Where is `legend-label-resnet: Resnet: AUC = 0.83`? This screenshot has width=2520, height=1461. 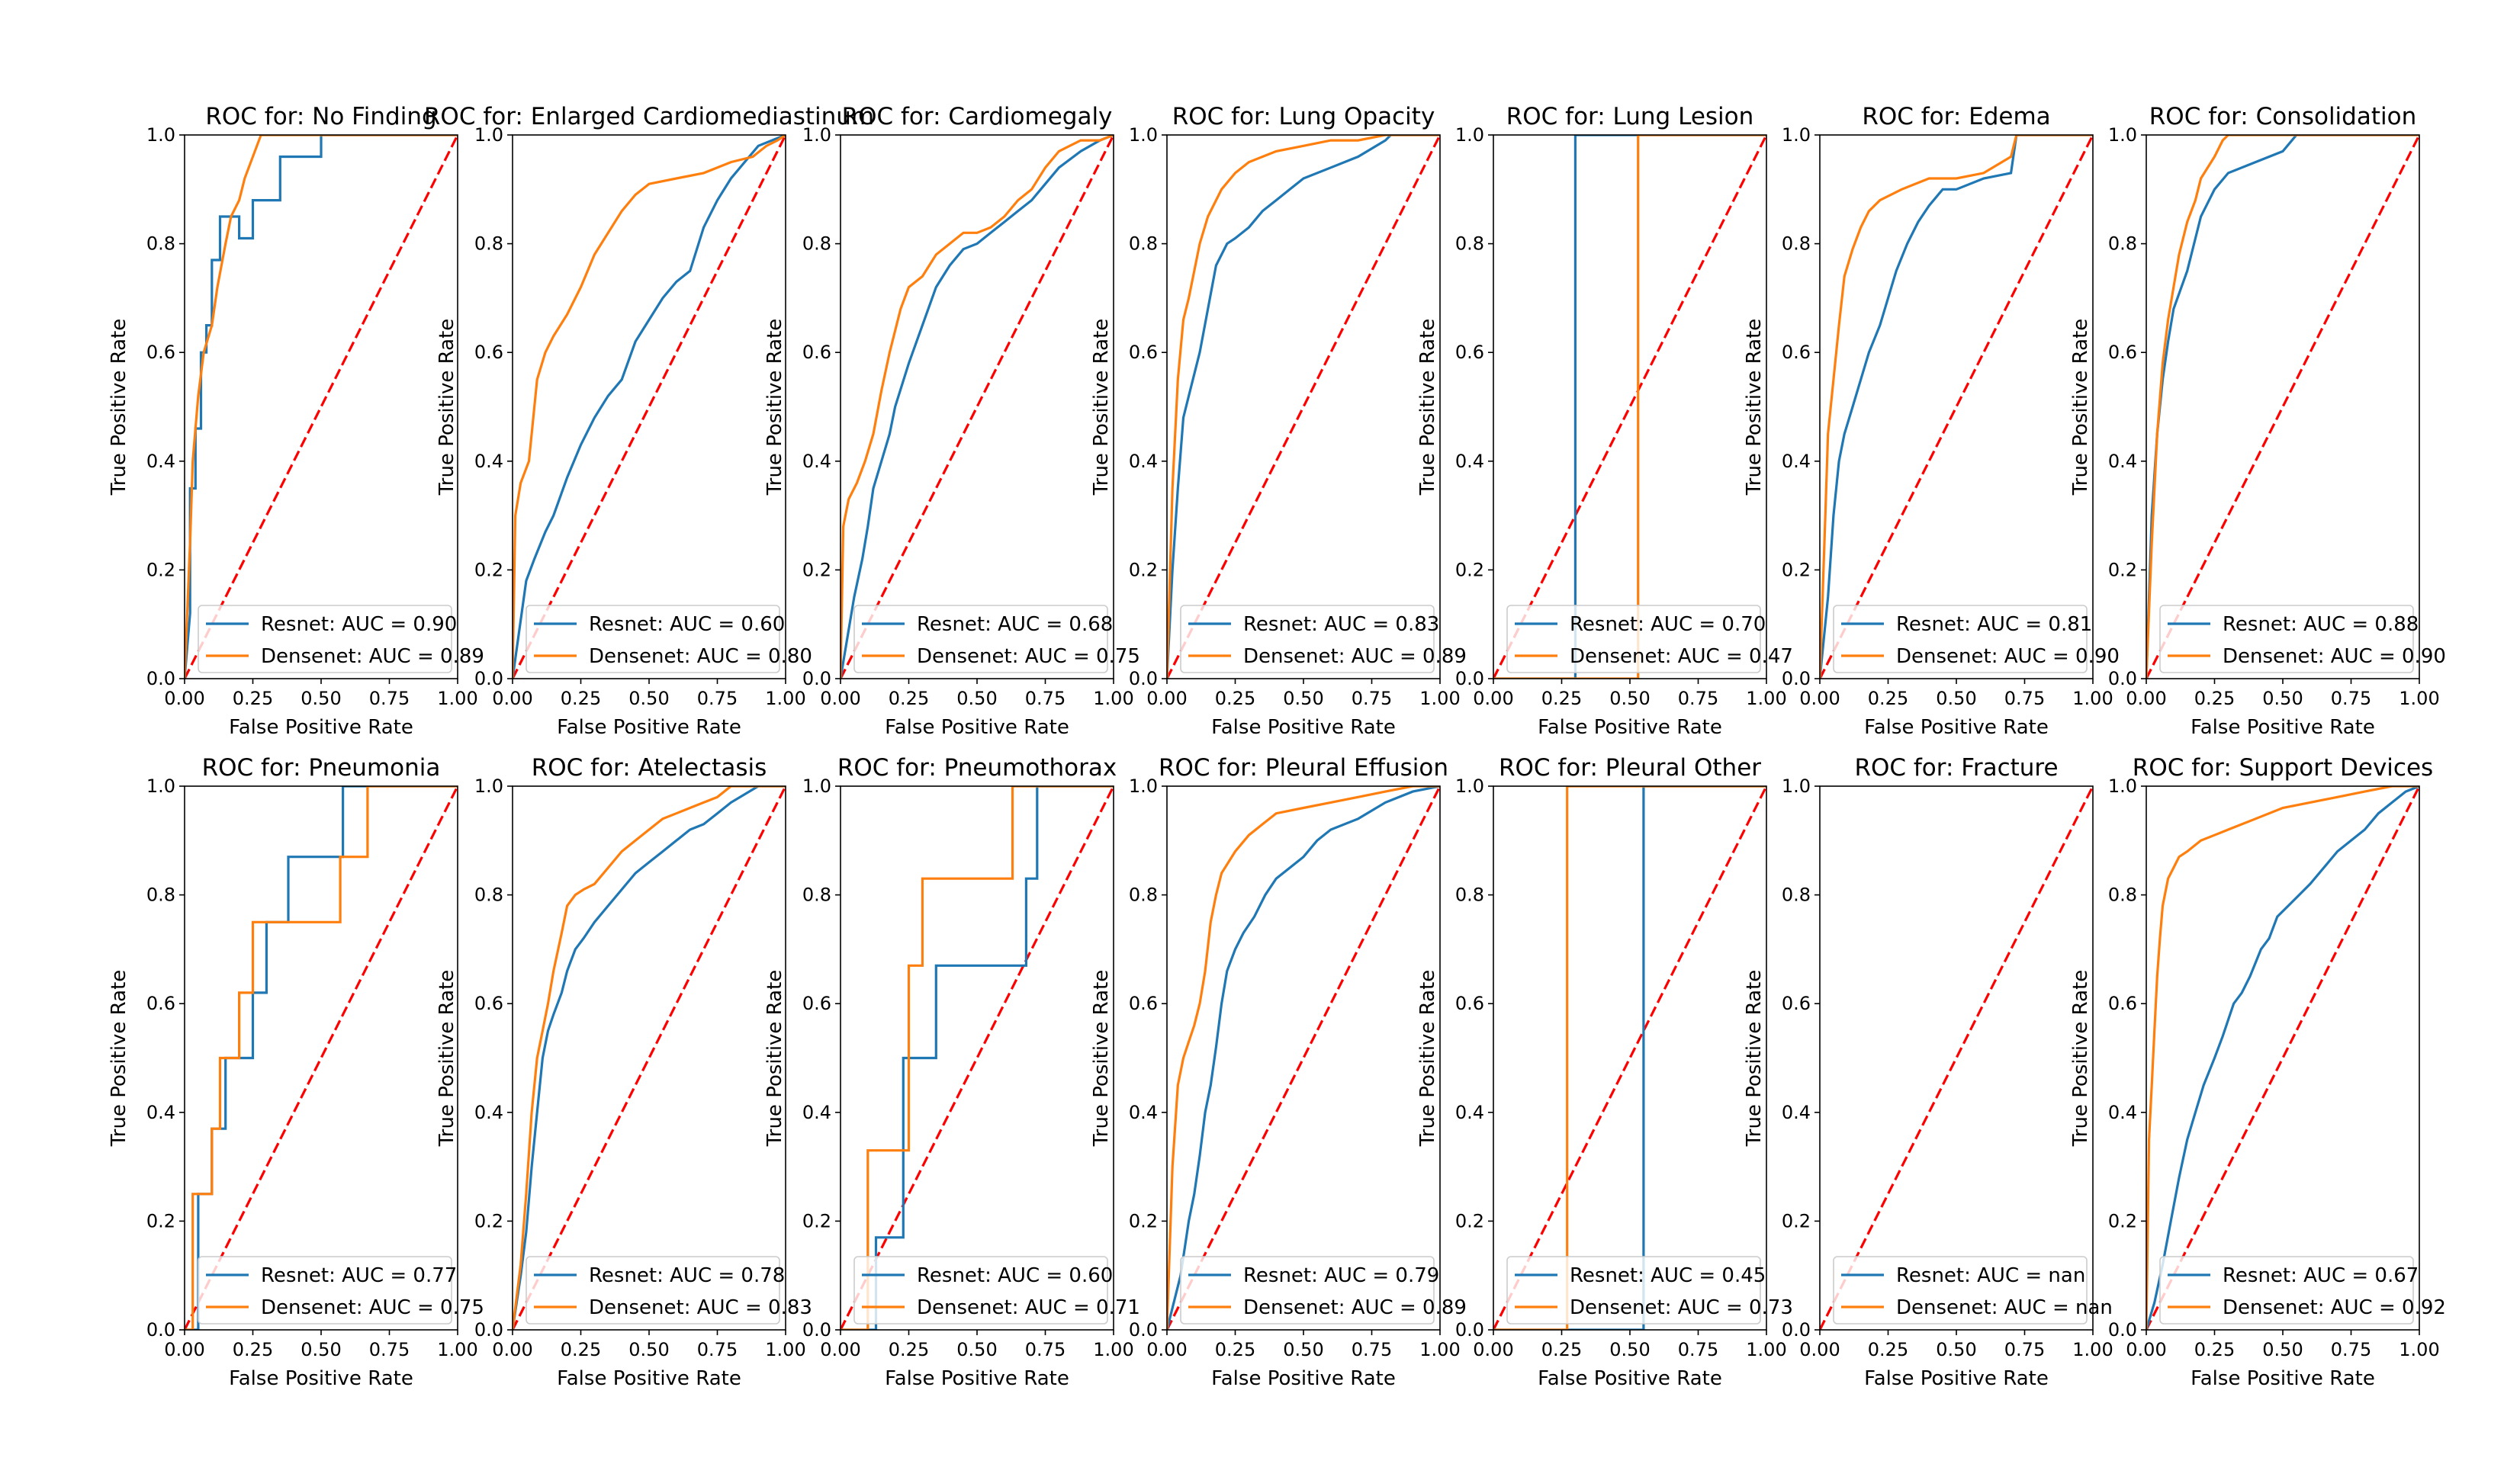 legend-label-resnet: Resnet: AUC = 0.83 is located at coordinates (1341, 624).